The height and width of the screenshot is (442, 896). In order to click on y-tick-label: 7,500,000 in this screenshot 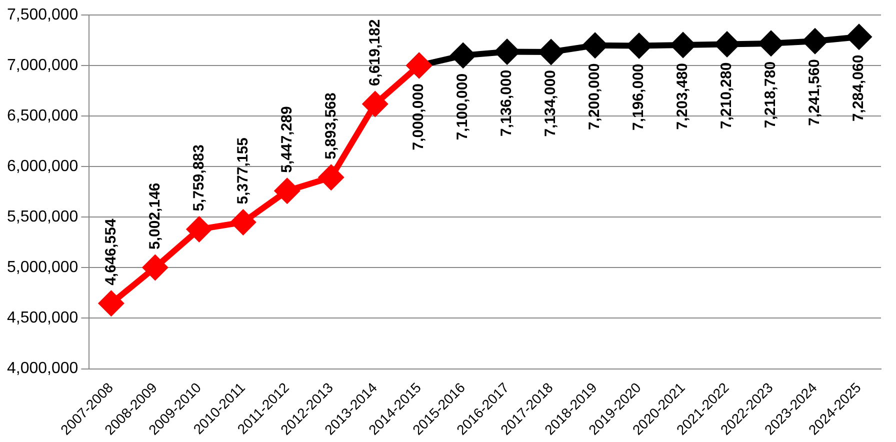, I will do `click(42, 15)`.